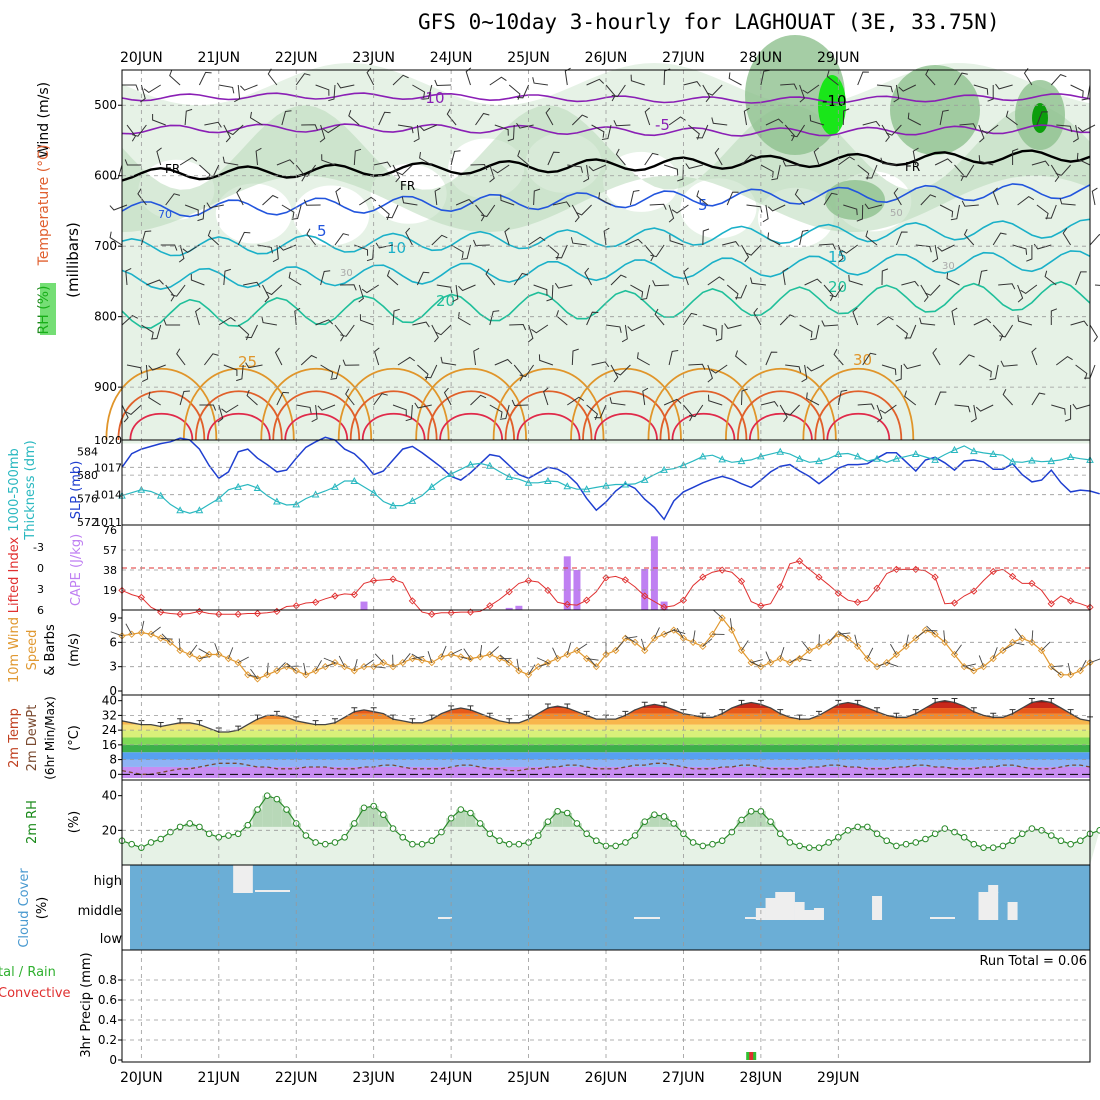  What do you see at coordinates (654, 573) in the screenshot?
I see `cape-bar` at bounding box center [654, 573].